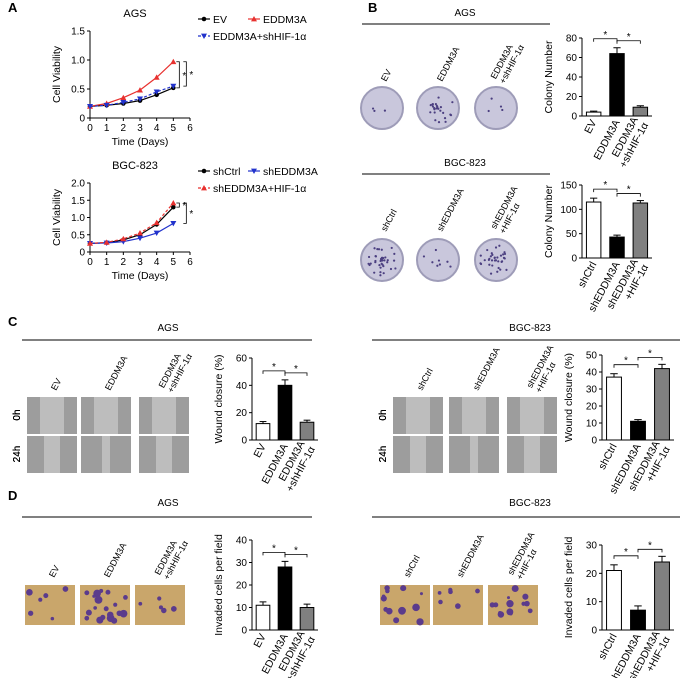  I want to click on row-label: 24h, so click(17, 454).